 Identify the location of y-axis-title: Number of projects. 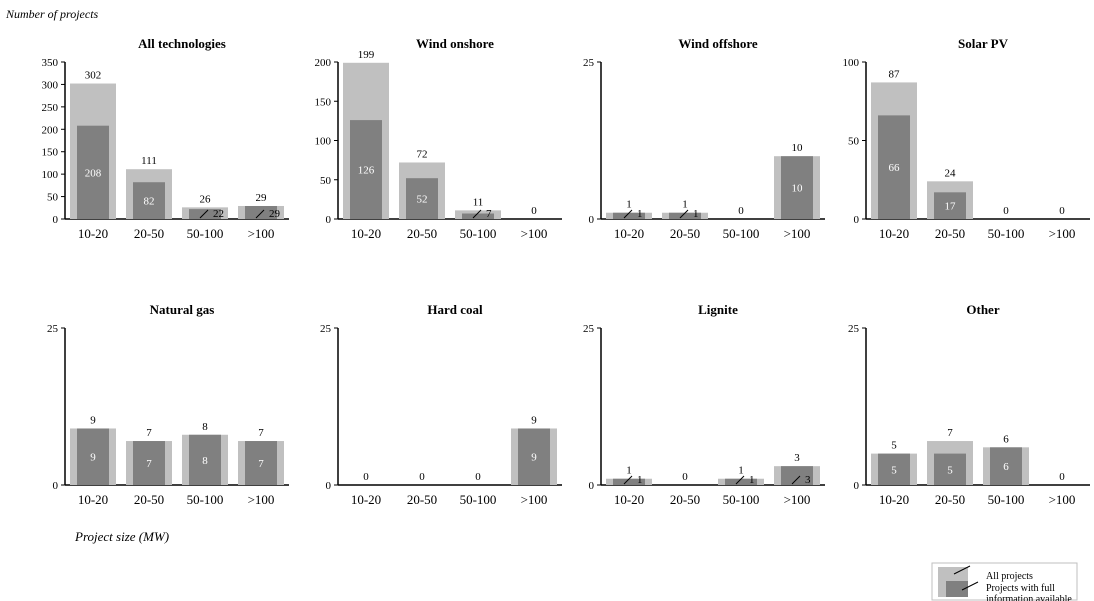
(52, 14).